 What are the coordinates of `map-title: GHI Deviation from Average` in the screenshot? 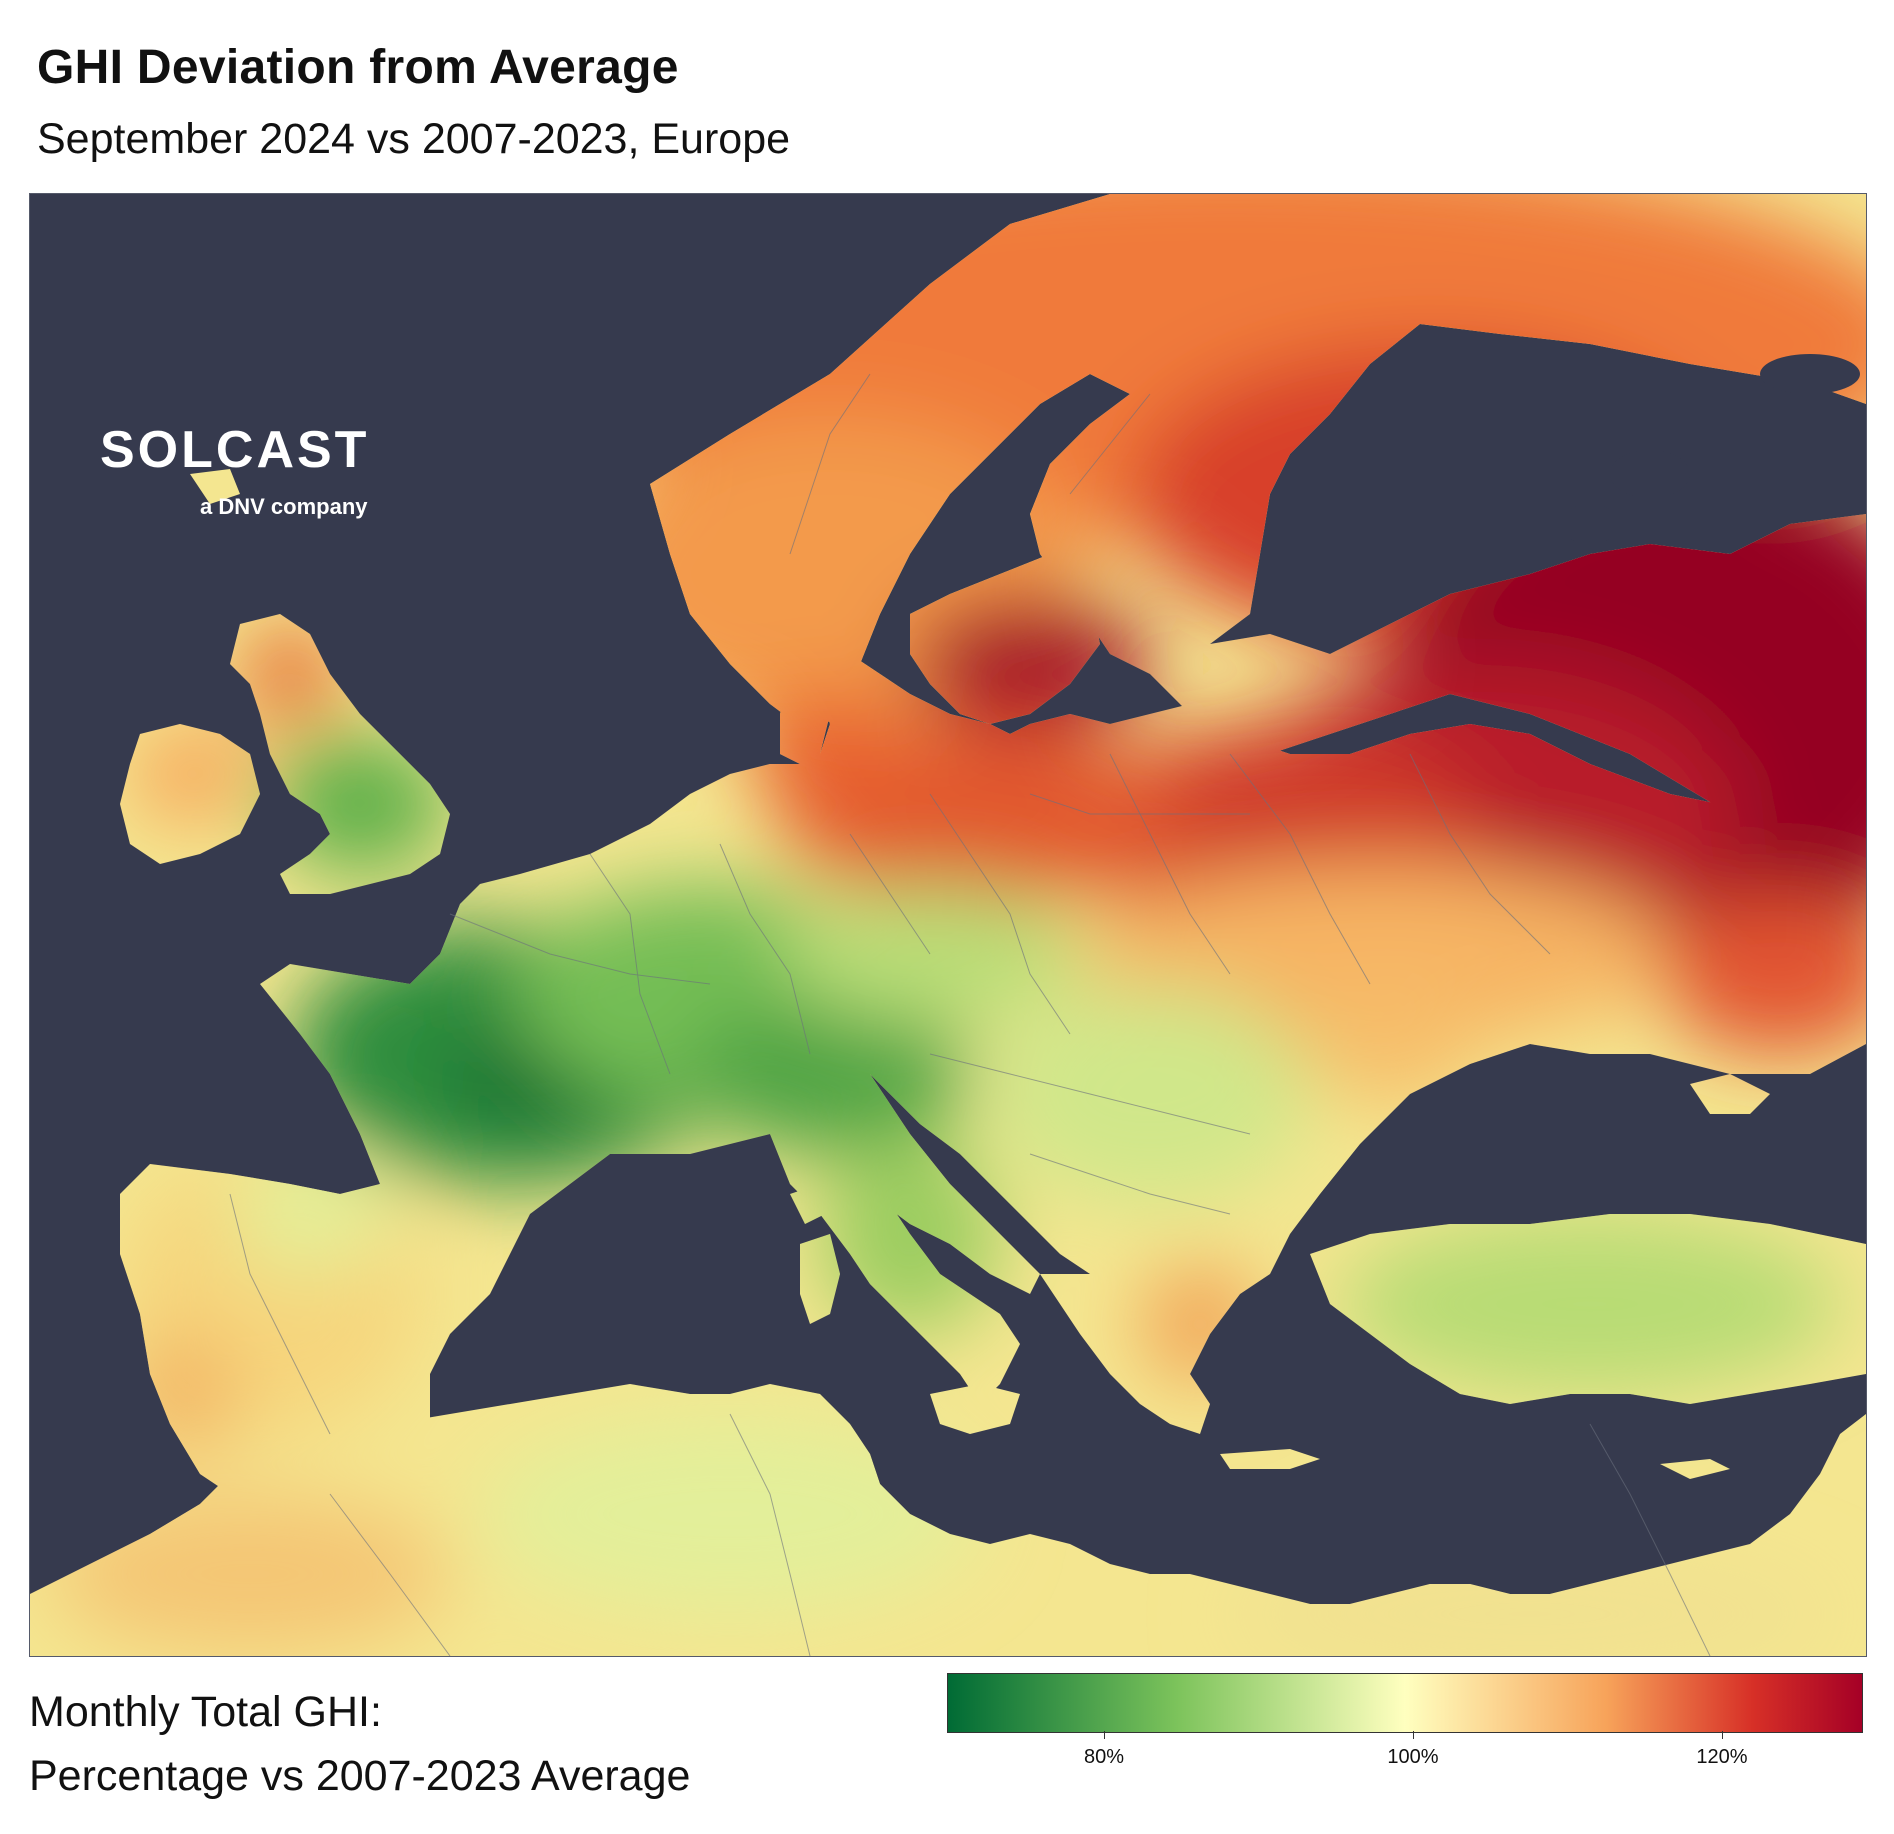 It's located at (358, 67).